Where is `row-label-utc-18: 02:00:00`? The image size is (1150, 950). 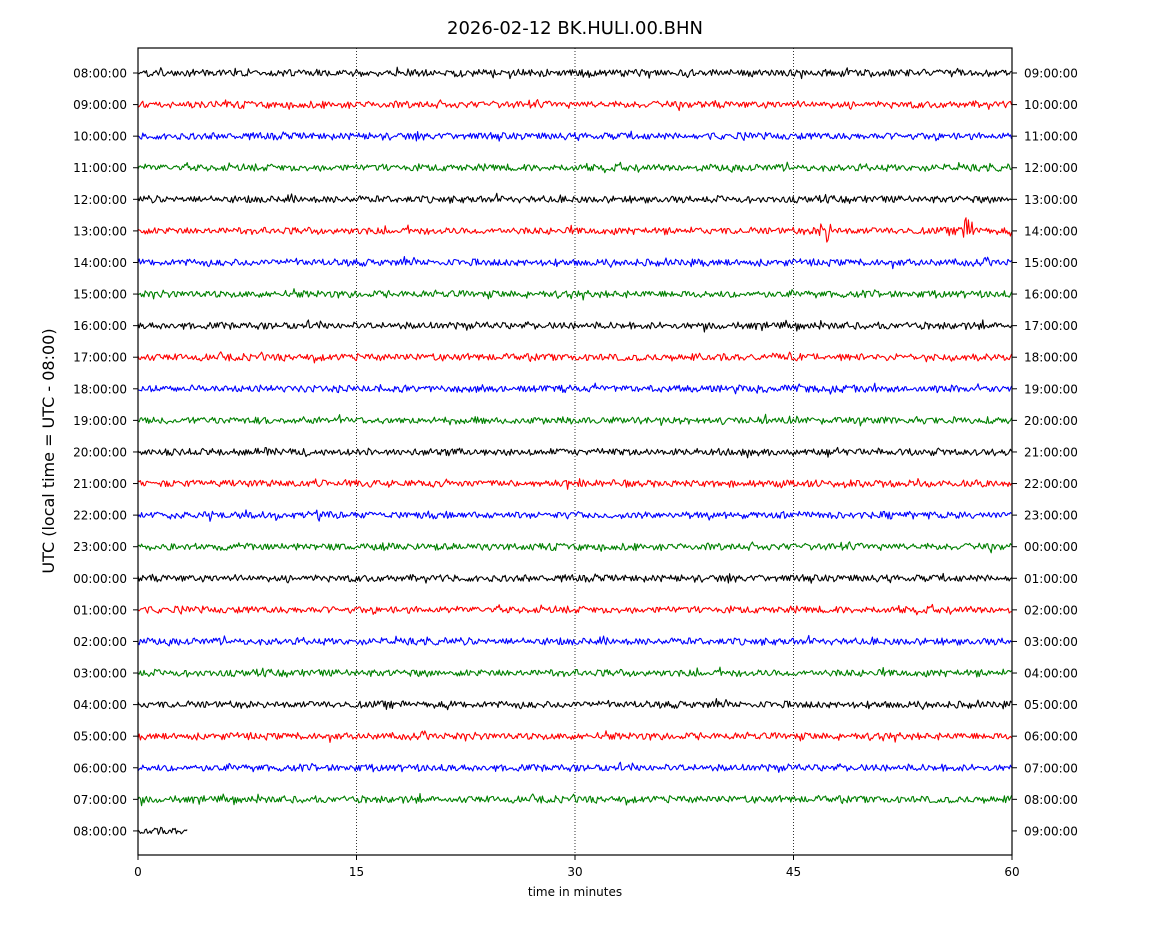 row-label-utc-18: 02:00:00 is located at coordinates (100, 642).